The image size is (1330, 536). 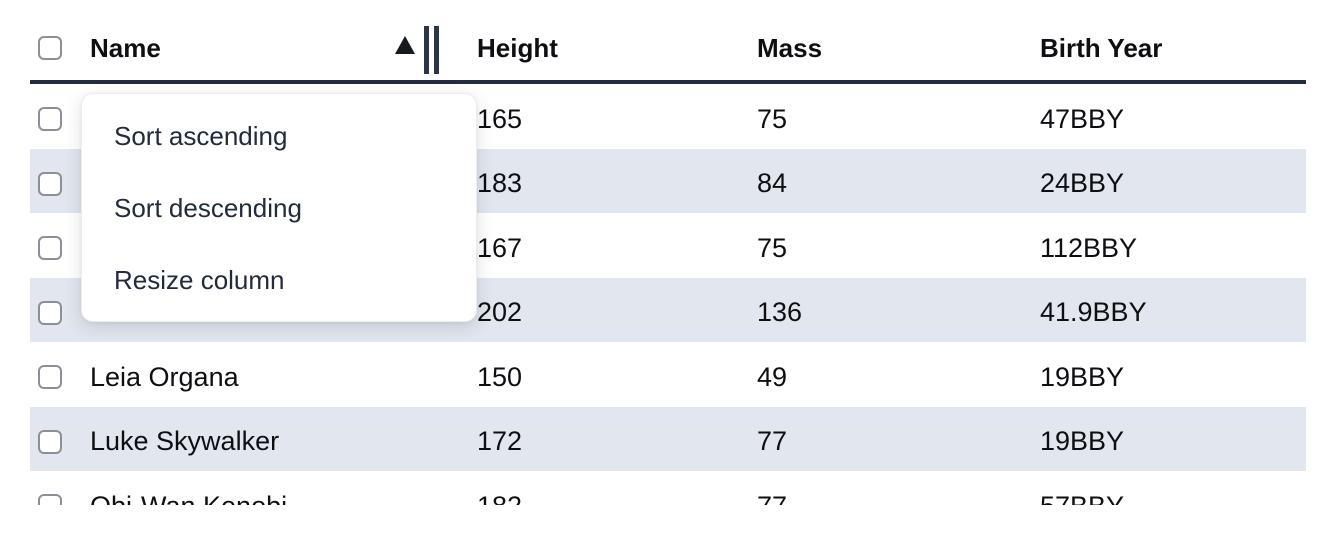 I want to click on table-row: Obi-Wan Kenobi 182 77 57BBY, so click(x=668, y=488).